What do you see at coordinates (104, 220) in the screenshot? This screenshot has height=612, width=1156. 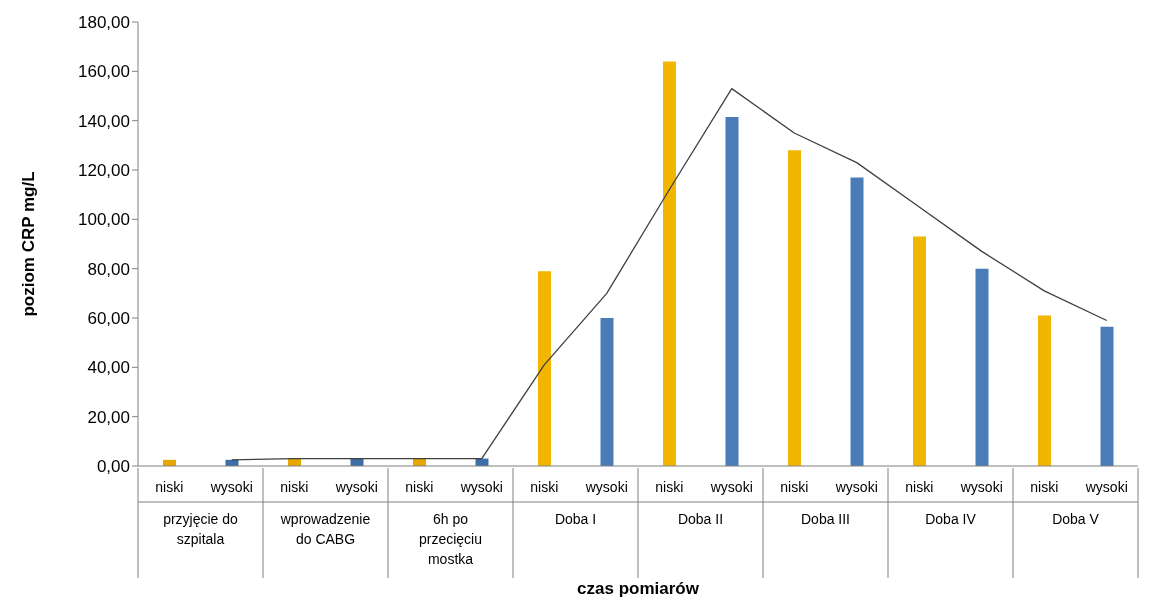 I see `y-tick-label: 100,00` at bounding box center [104, 220].